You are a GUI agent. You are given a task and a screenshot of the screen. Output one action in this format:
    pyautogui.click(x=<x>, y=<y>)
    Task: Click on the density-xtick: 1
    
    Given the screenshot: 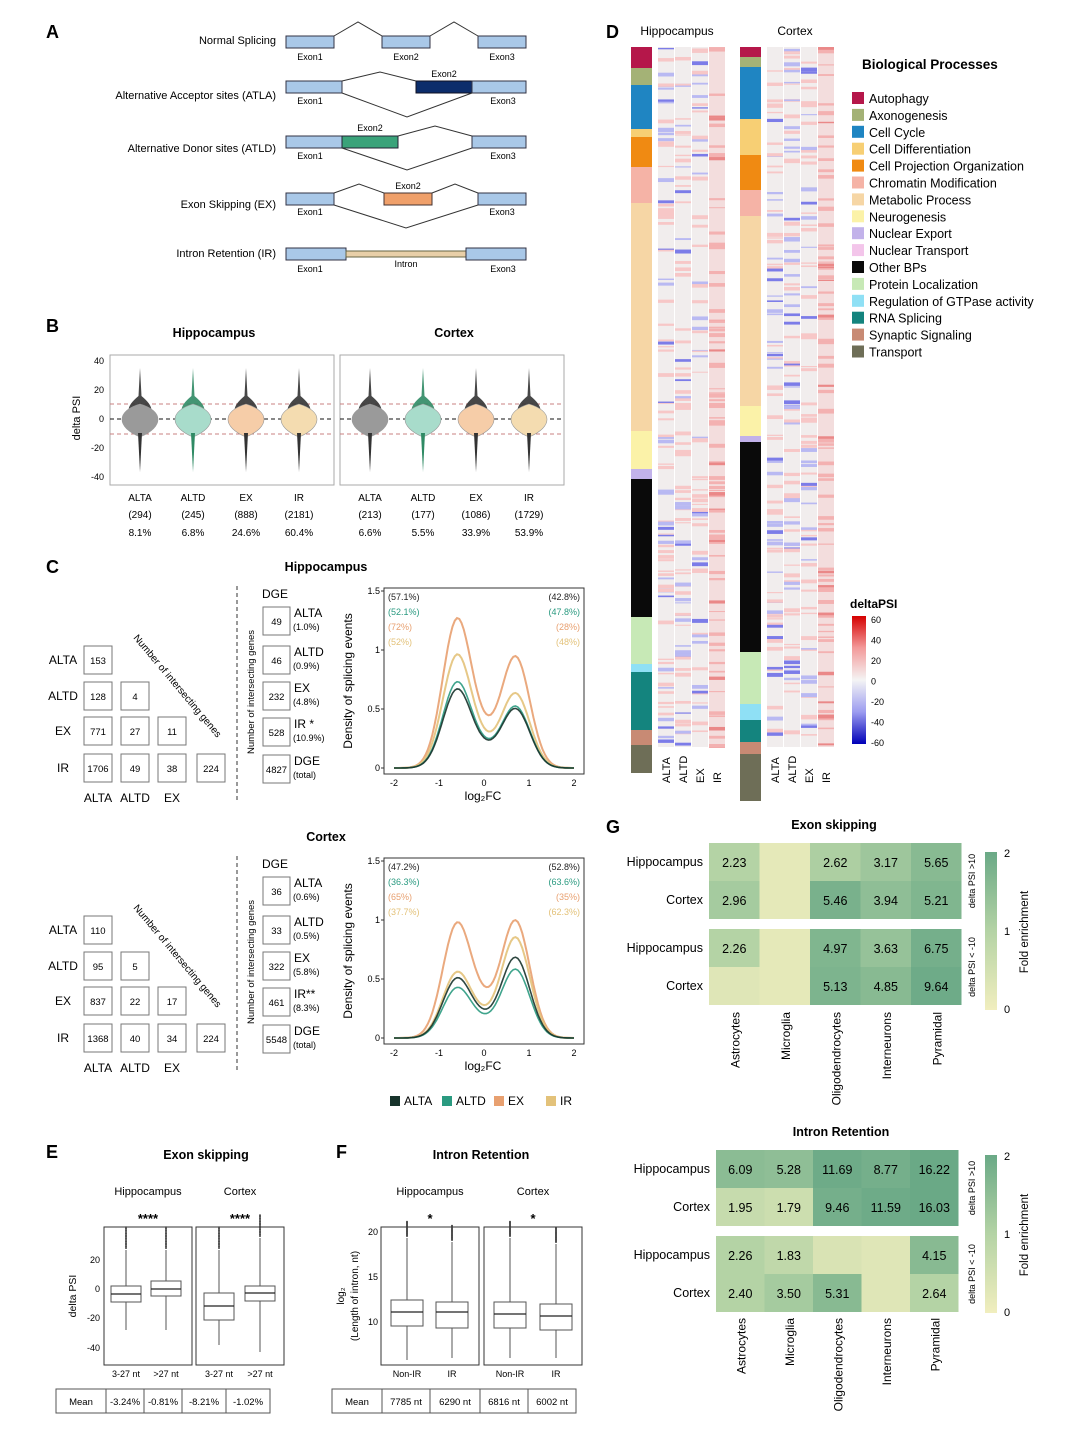 What is the action you would take?
    pyautogui.click(x=528, y=783)
    